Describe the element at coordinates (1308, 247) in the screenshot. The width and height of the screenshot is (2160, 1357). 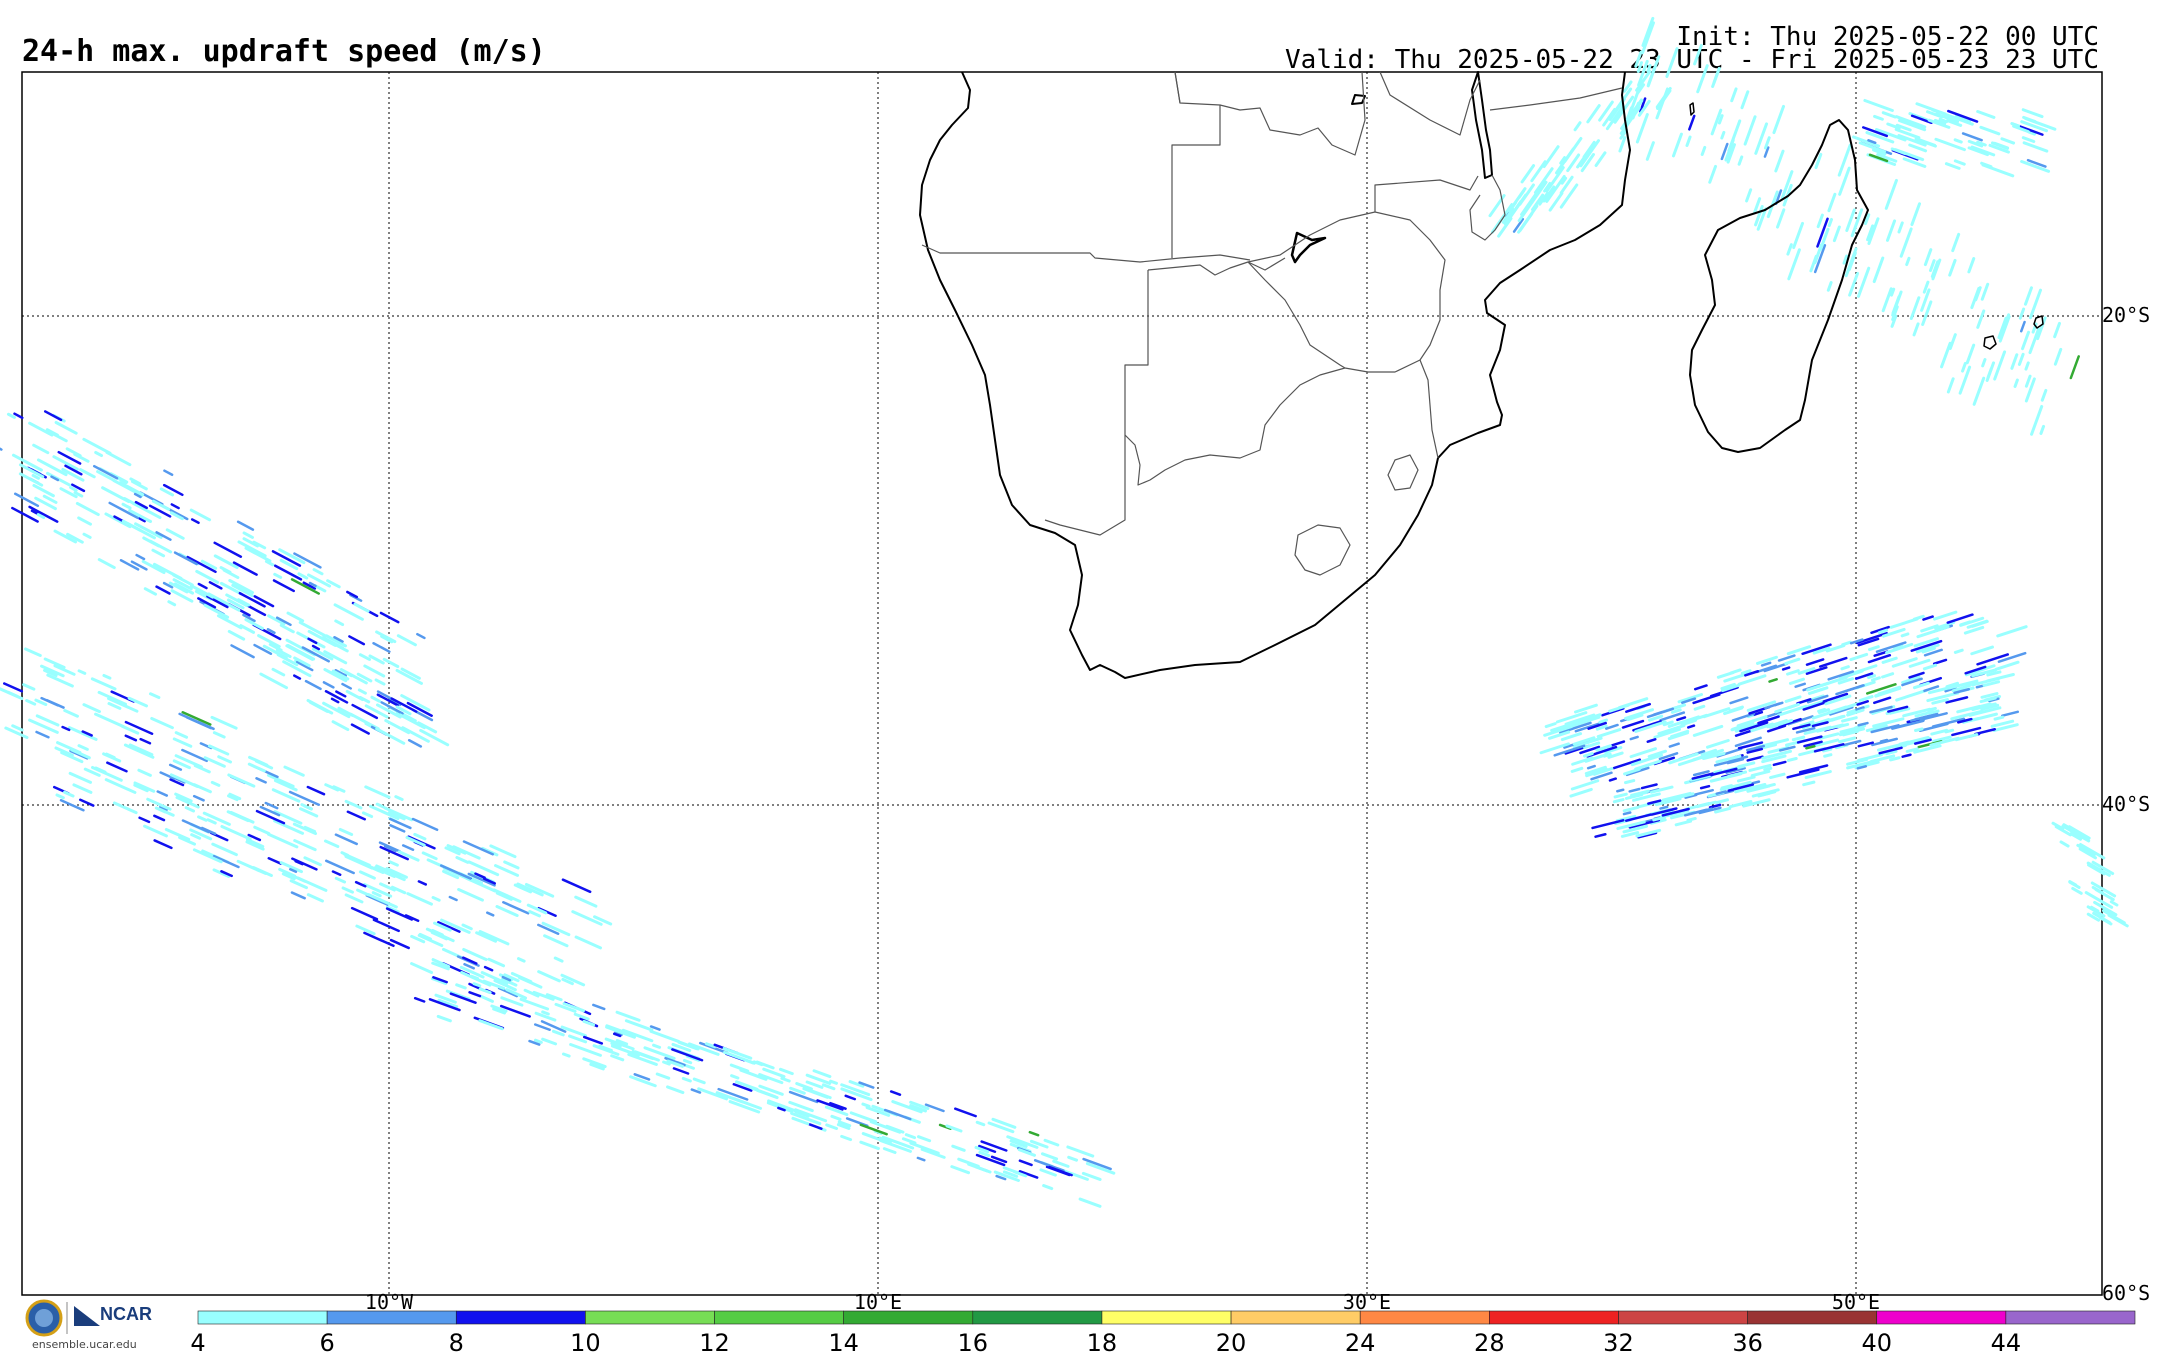
I see `lake-kariba` at that location.